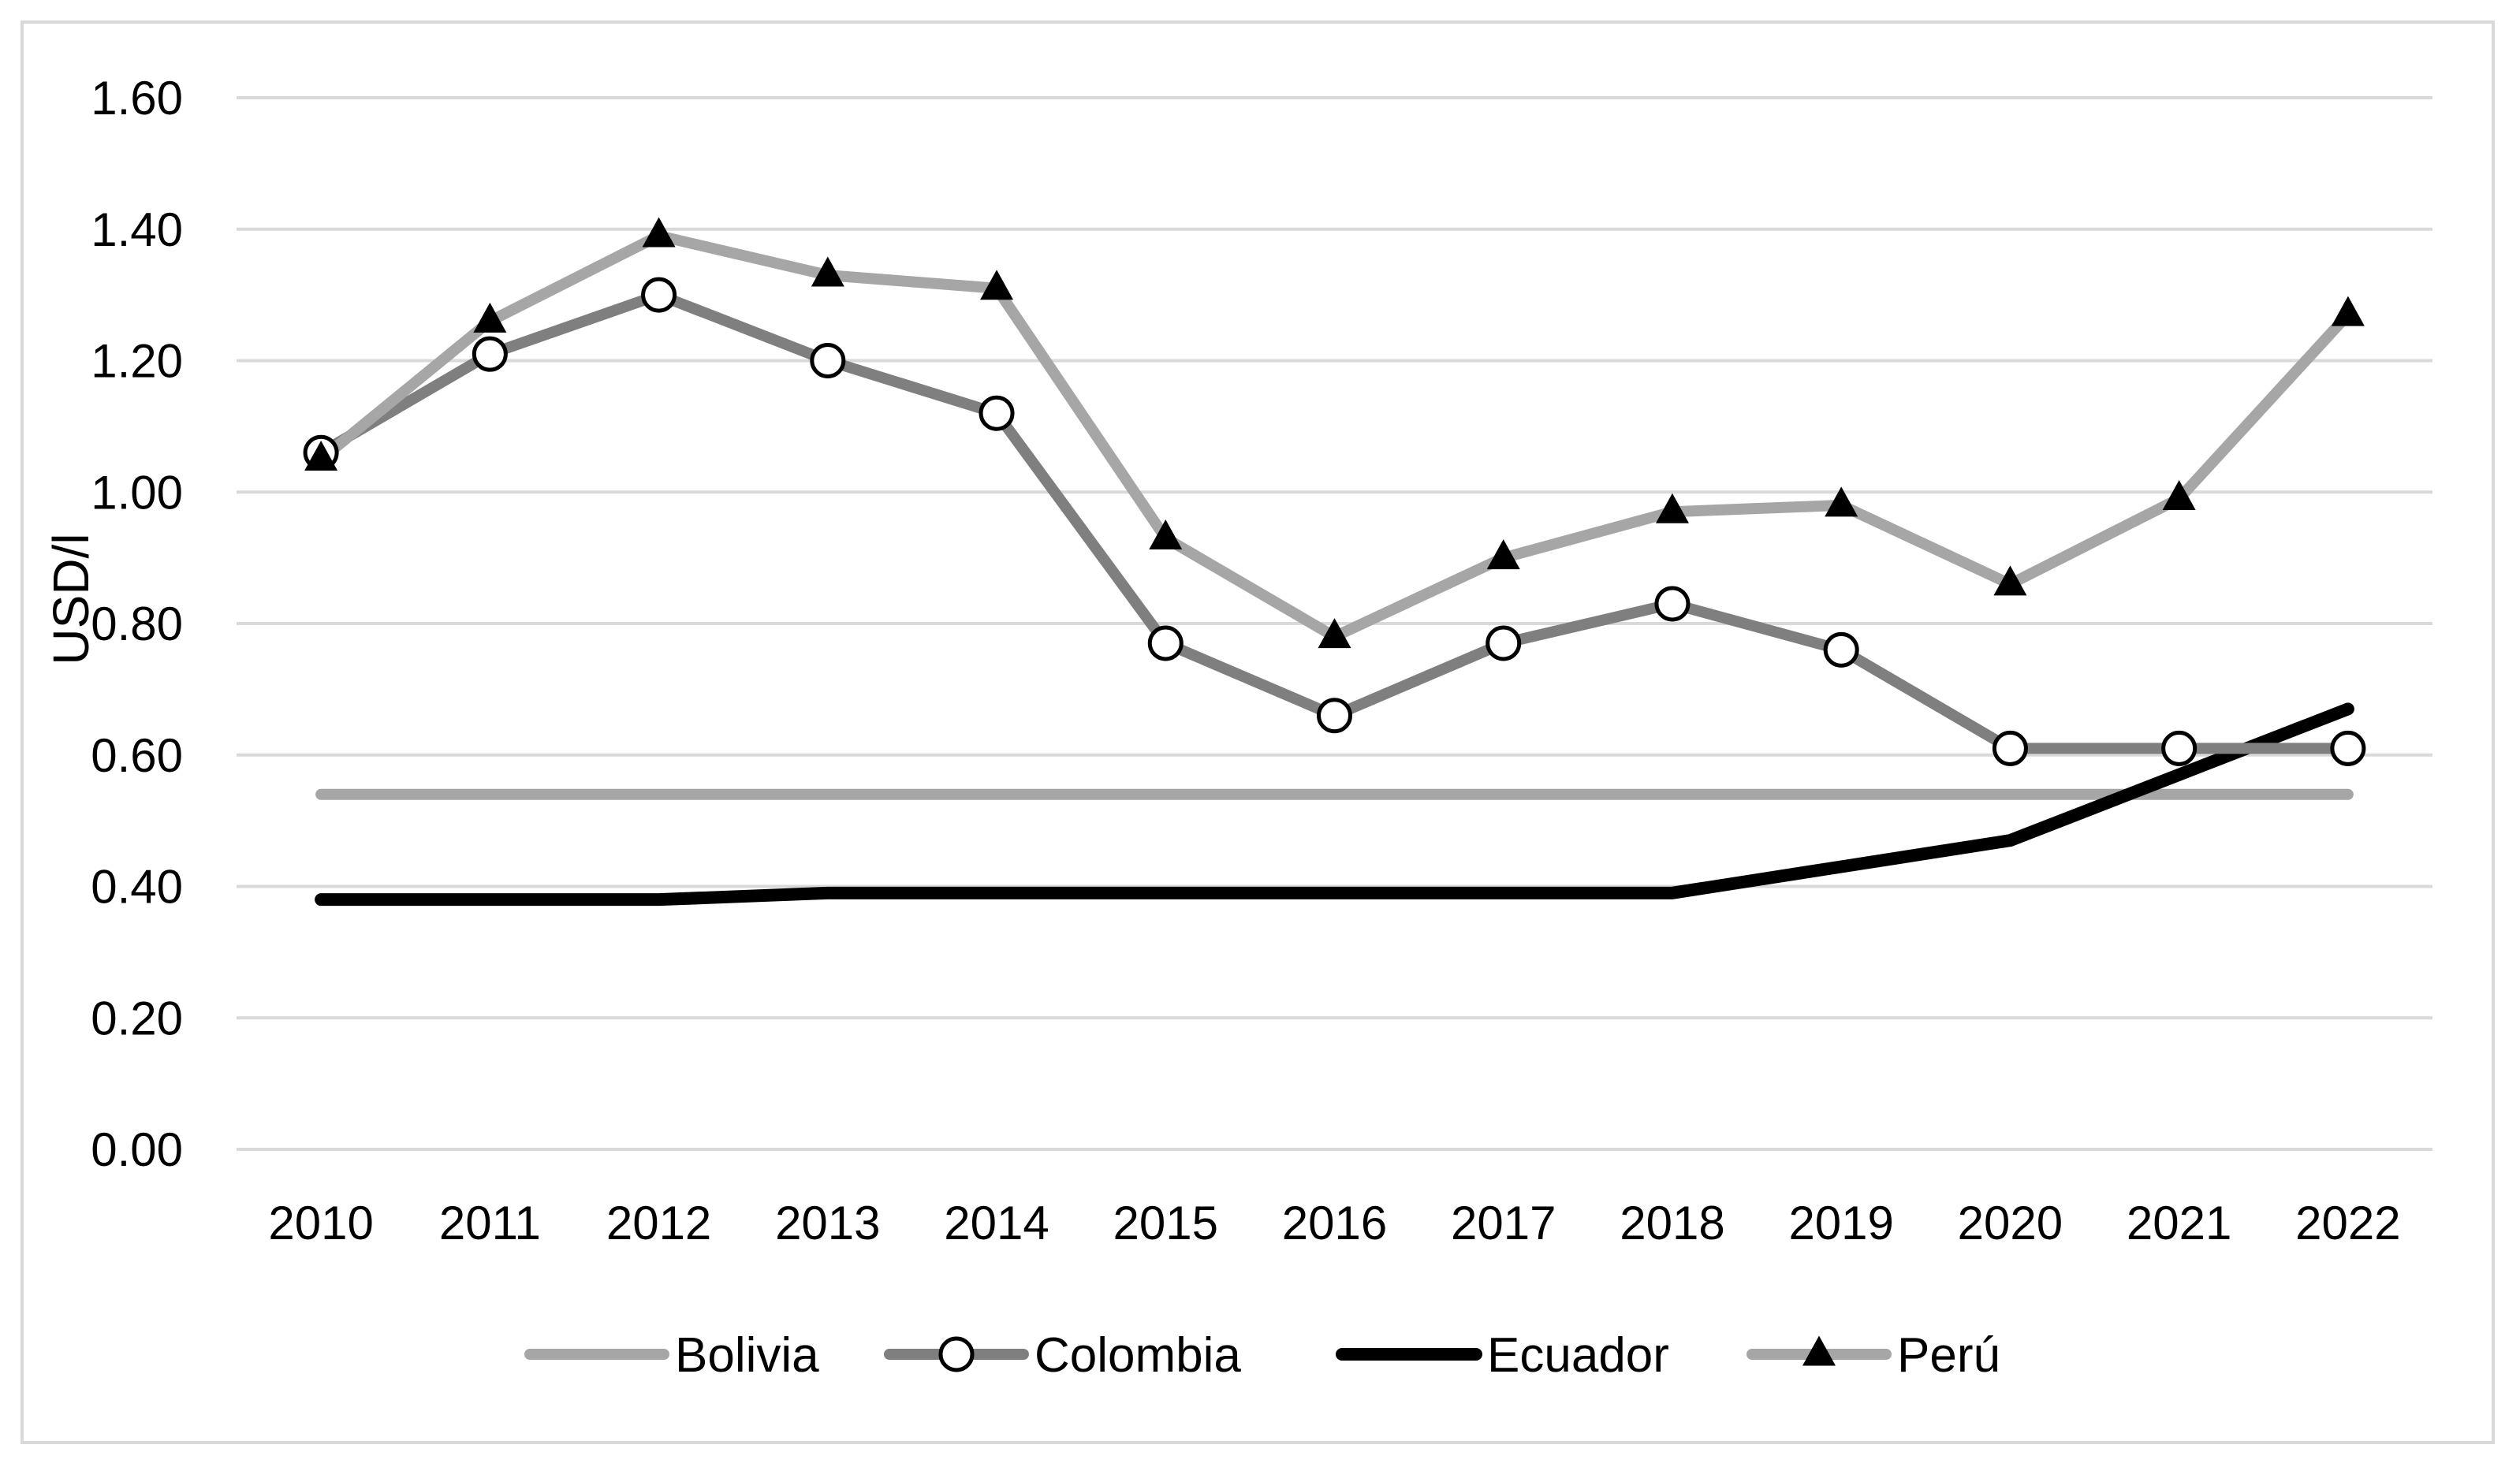 The height and width of the screenshot is (1467, 2520). What do you see at coordinates (2347, 1223) in the screenshot?
I see `x-tick-label: 2022` at bounding box center [2347, 1223].